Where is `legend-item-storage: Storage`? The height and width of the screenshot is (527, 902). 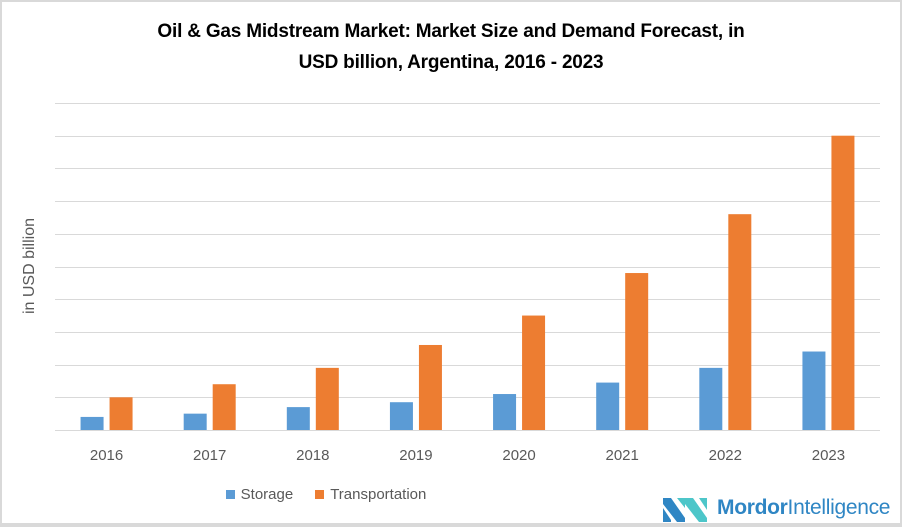 legend-item-storage: Storage is located at coordinates (259, 494).